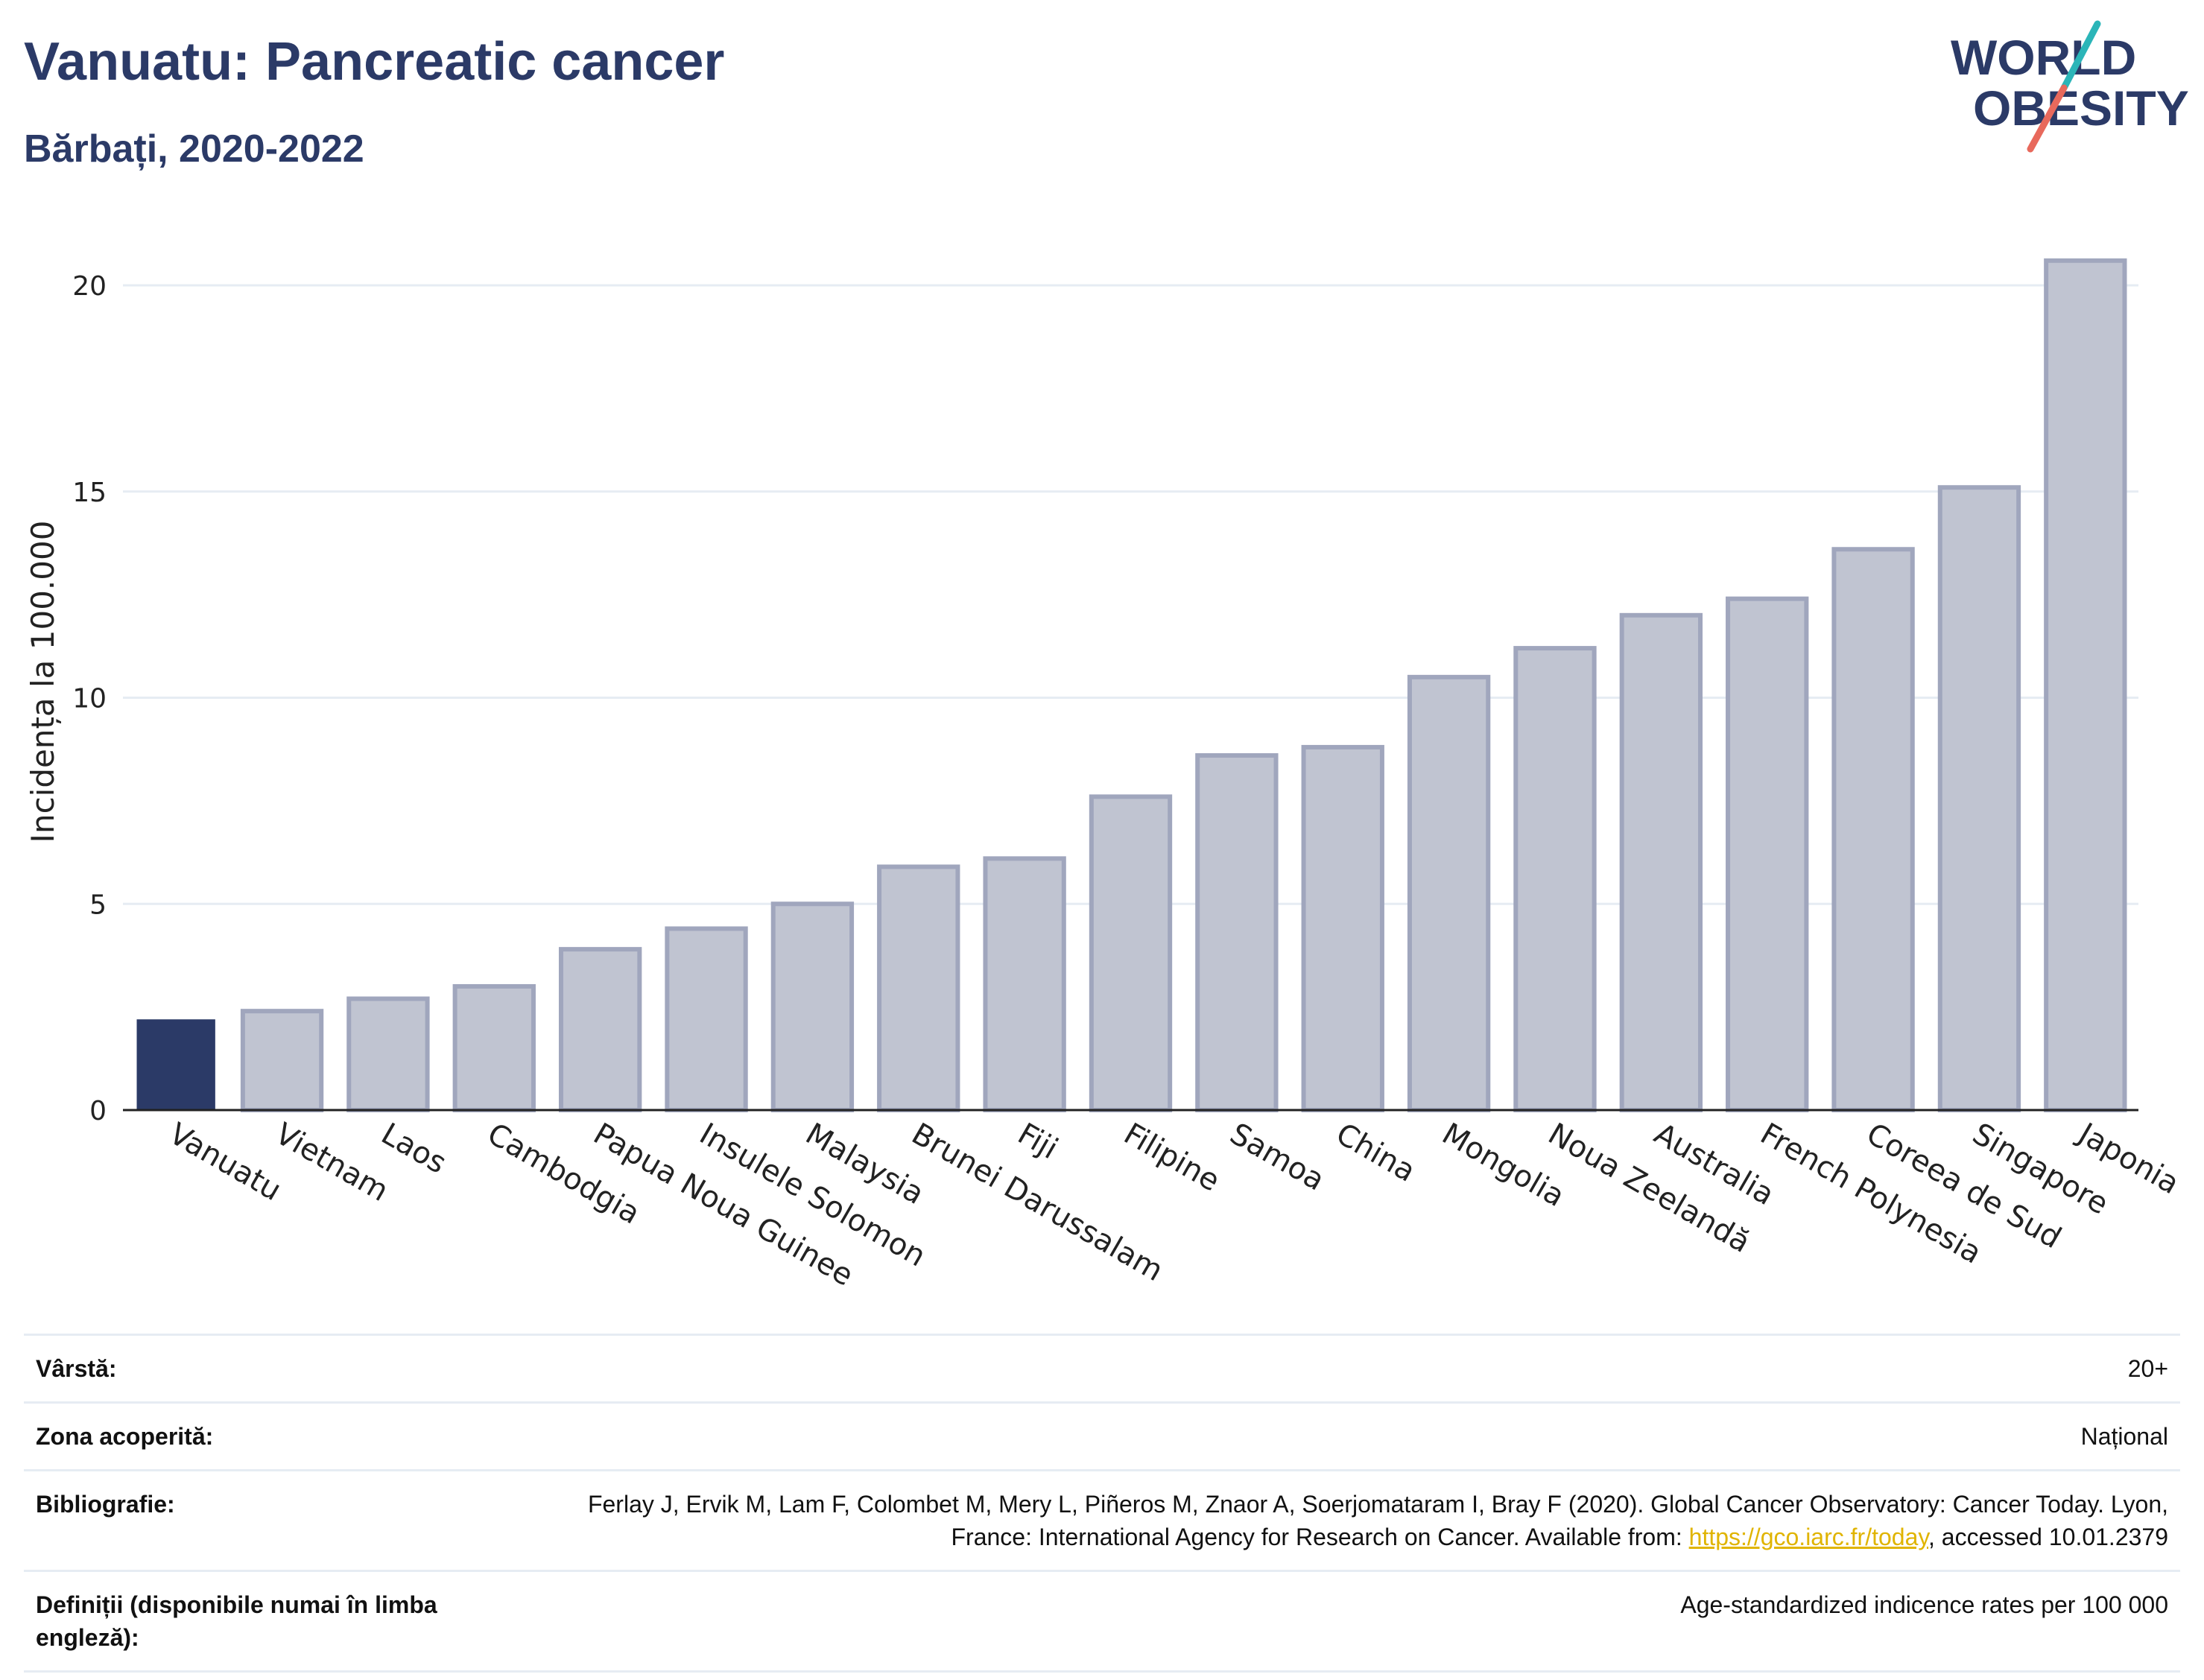 The width and height of the screenshot is (2204, 1680). Describe the element at coordinates (2124, 1436) in the screenshot. I see `info-value-coverage: Național` at that location.